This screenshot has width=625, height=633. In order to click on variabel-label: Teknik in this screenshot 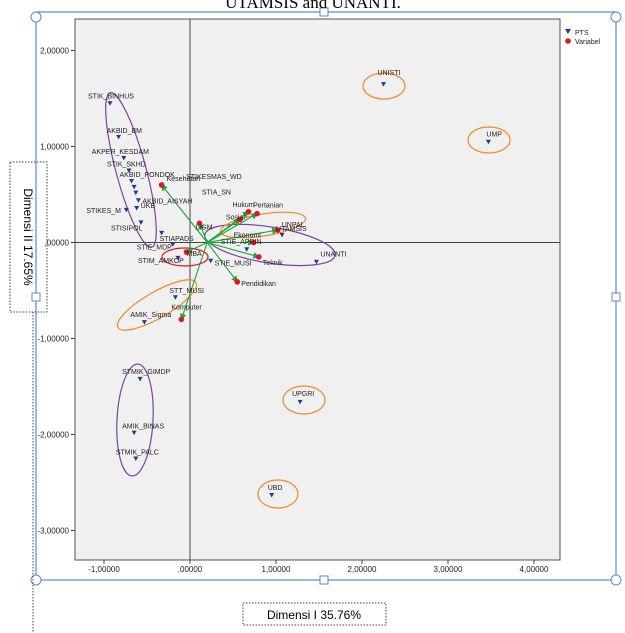, I will do `click(273, 263)`.